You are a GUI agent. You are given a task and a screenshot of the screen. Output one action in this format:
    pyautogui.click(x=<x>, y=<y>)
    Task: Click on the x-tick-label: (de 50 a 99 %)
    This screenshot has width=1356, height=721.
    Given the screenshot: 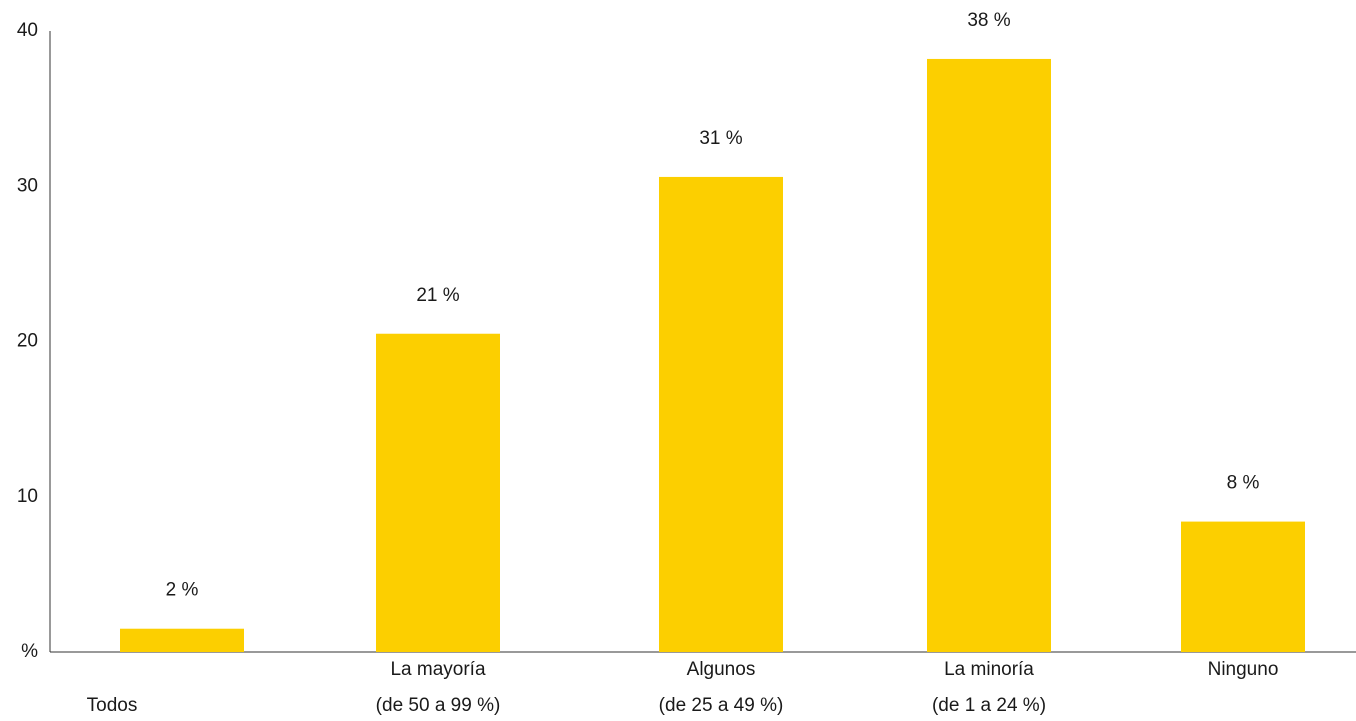 What is the action you would take?
    pyautogui.click(x=438, y=705)
    